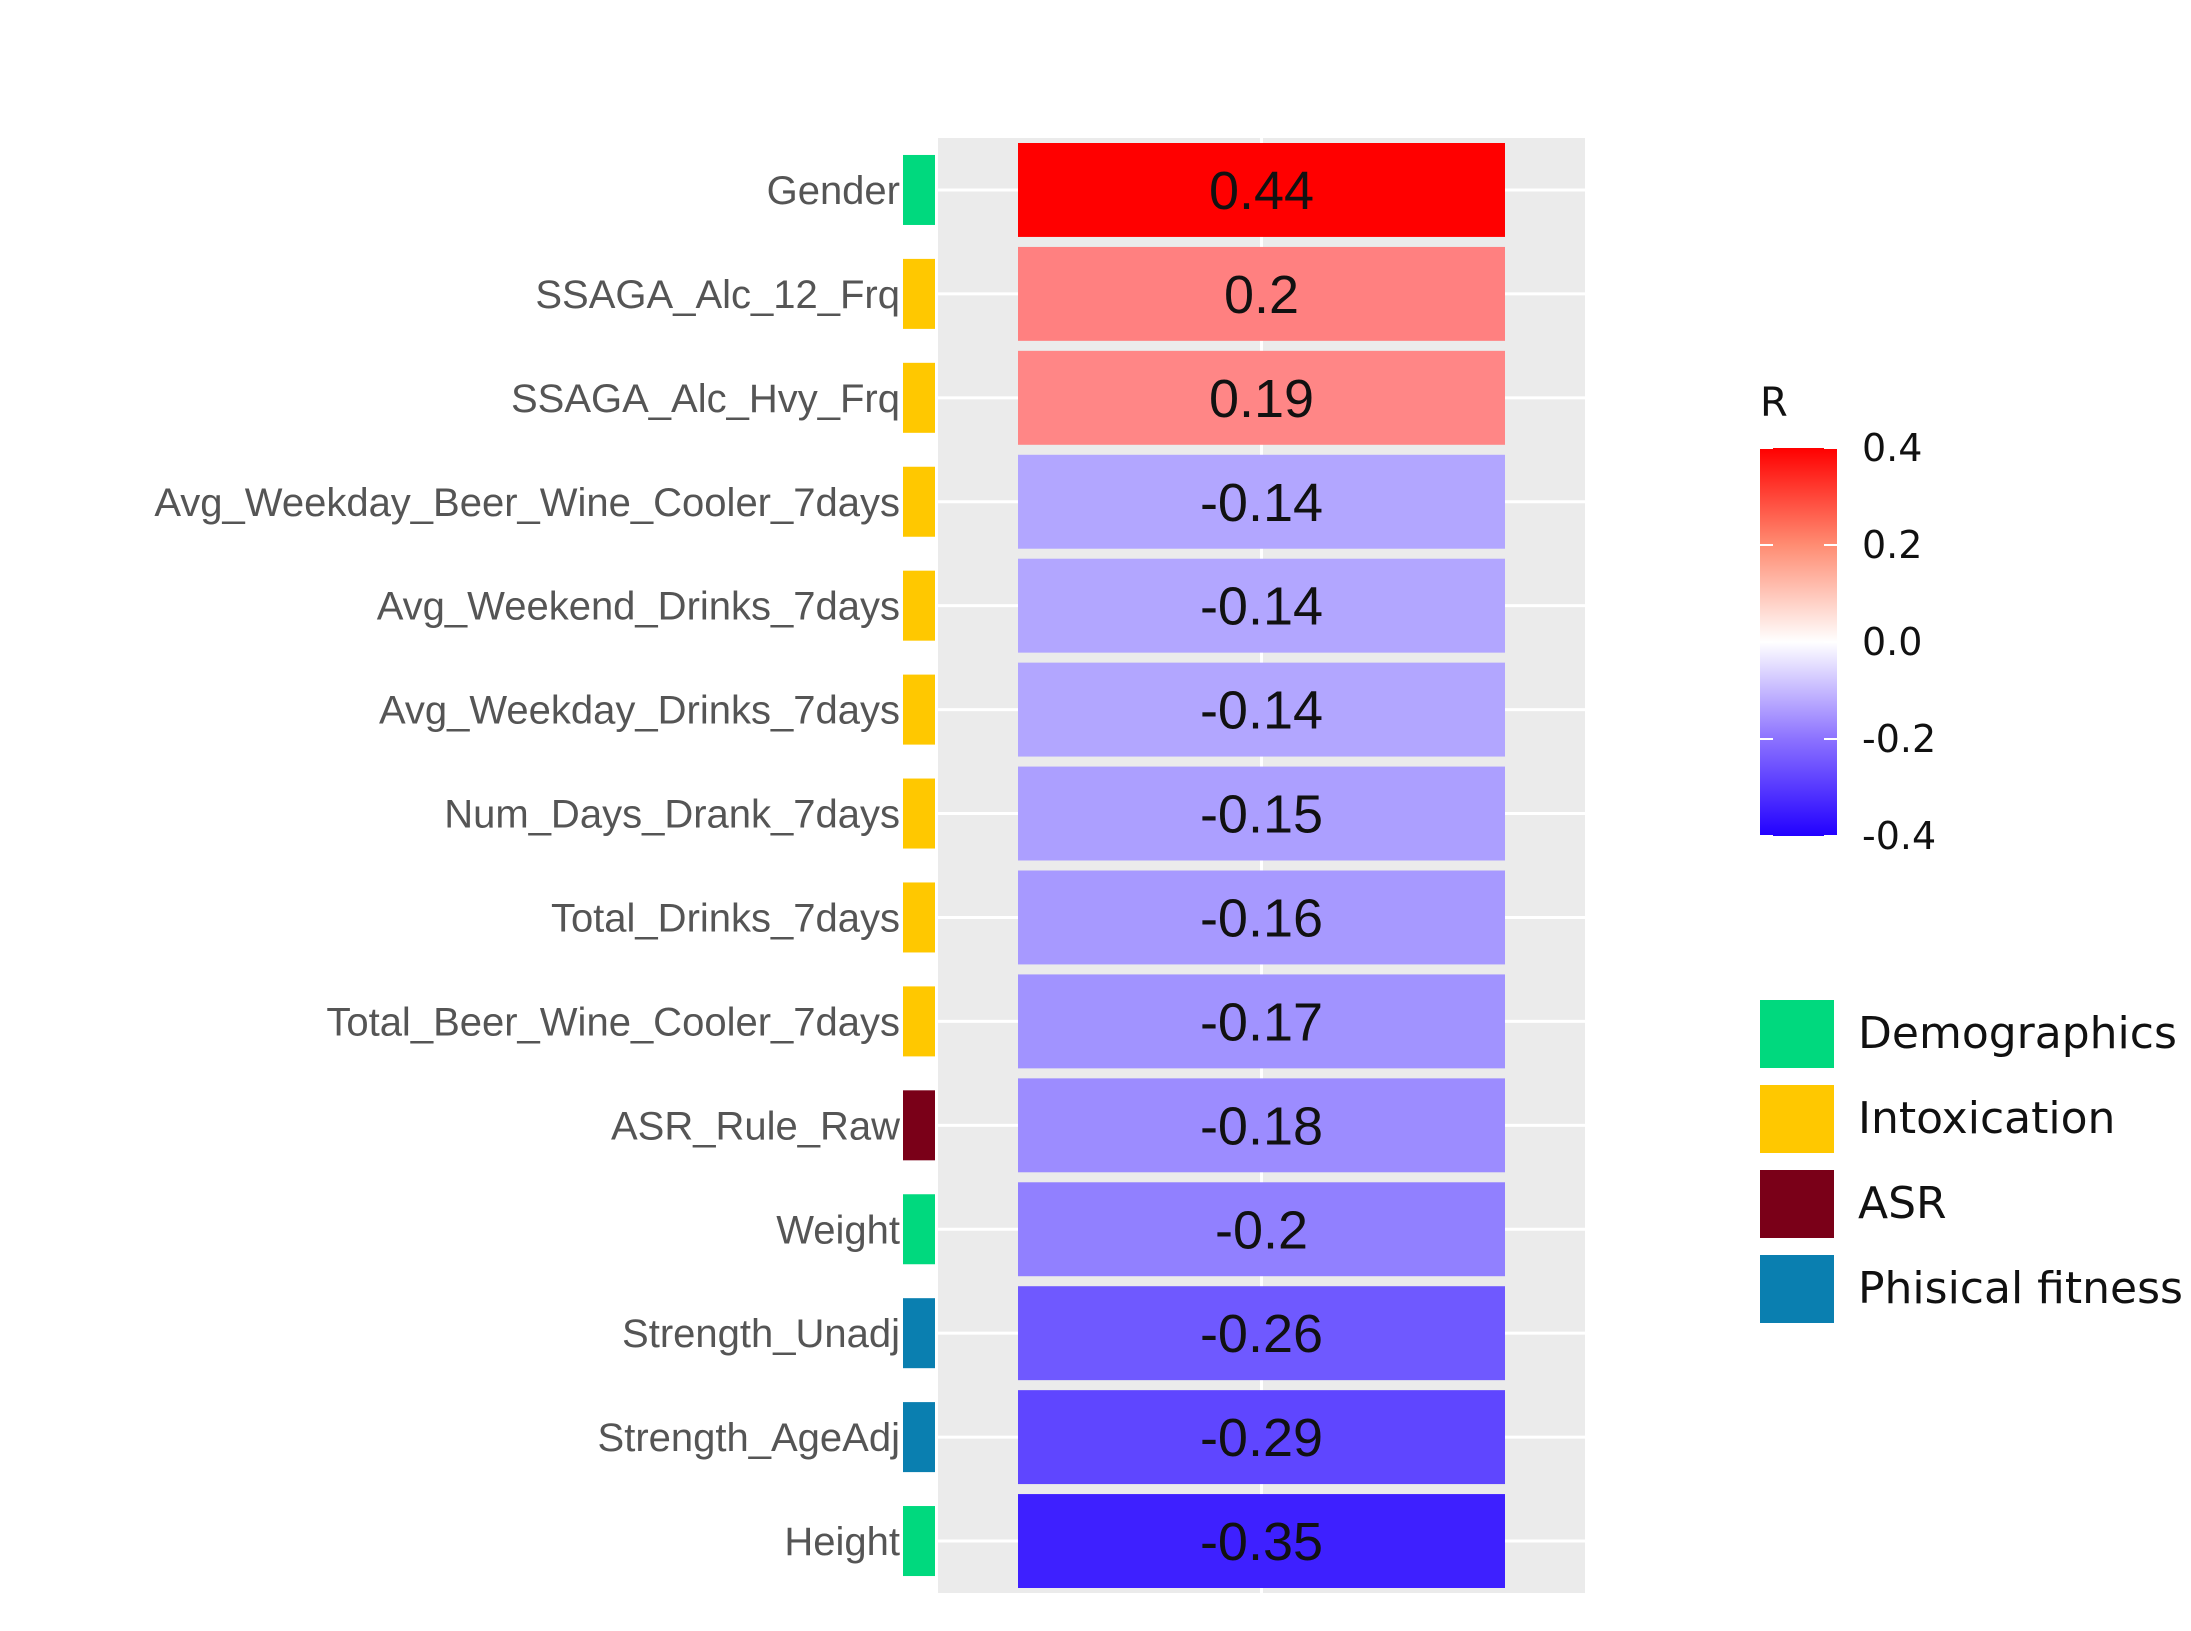 The image size is (2191, 1631). I want to click on cell-value-label: 0.19, so click(1261, 399).